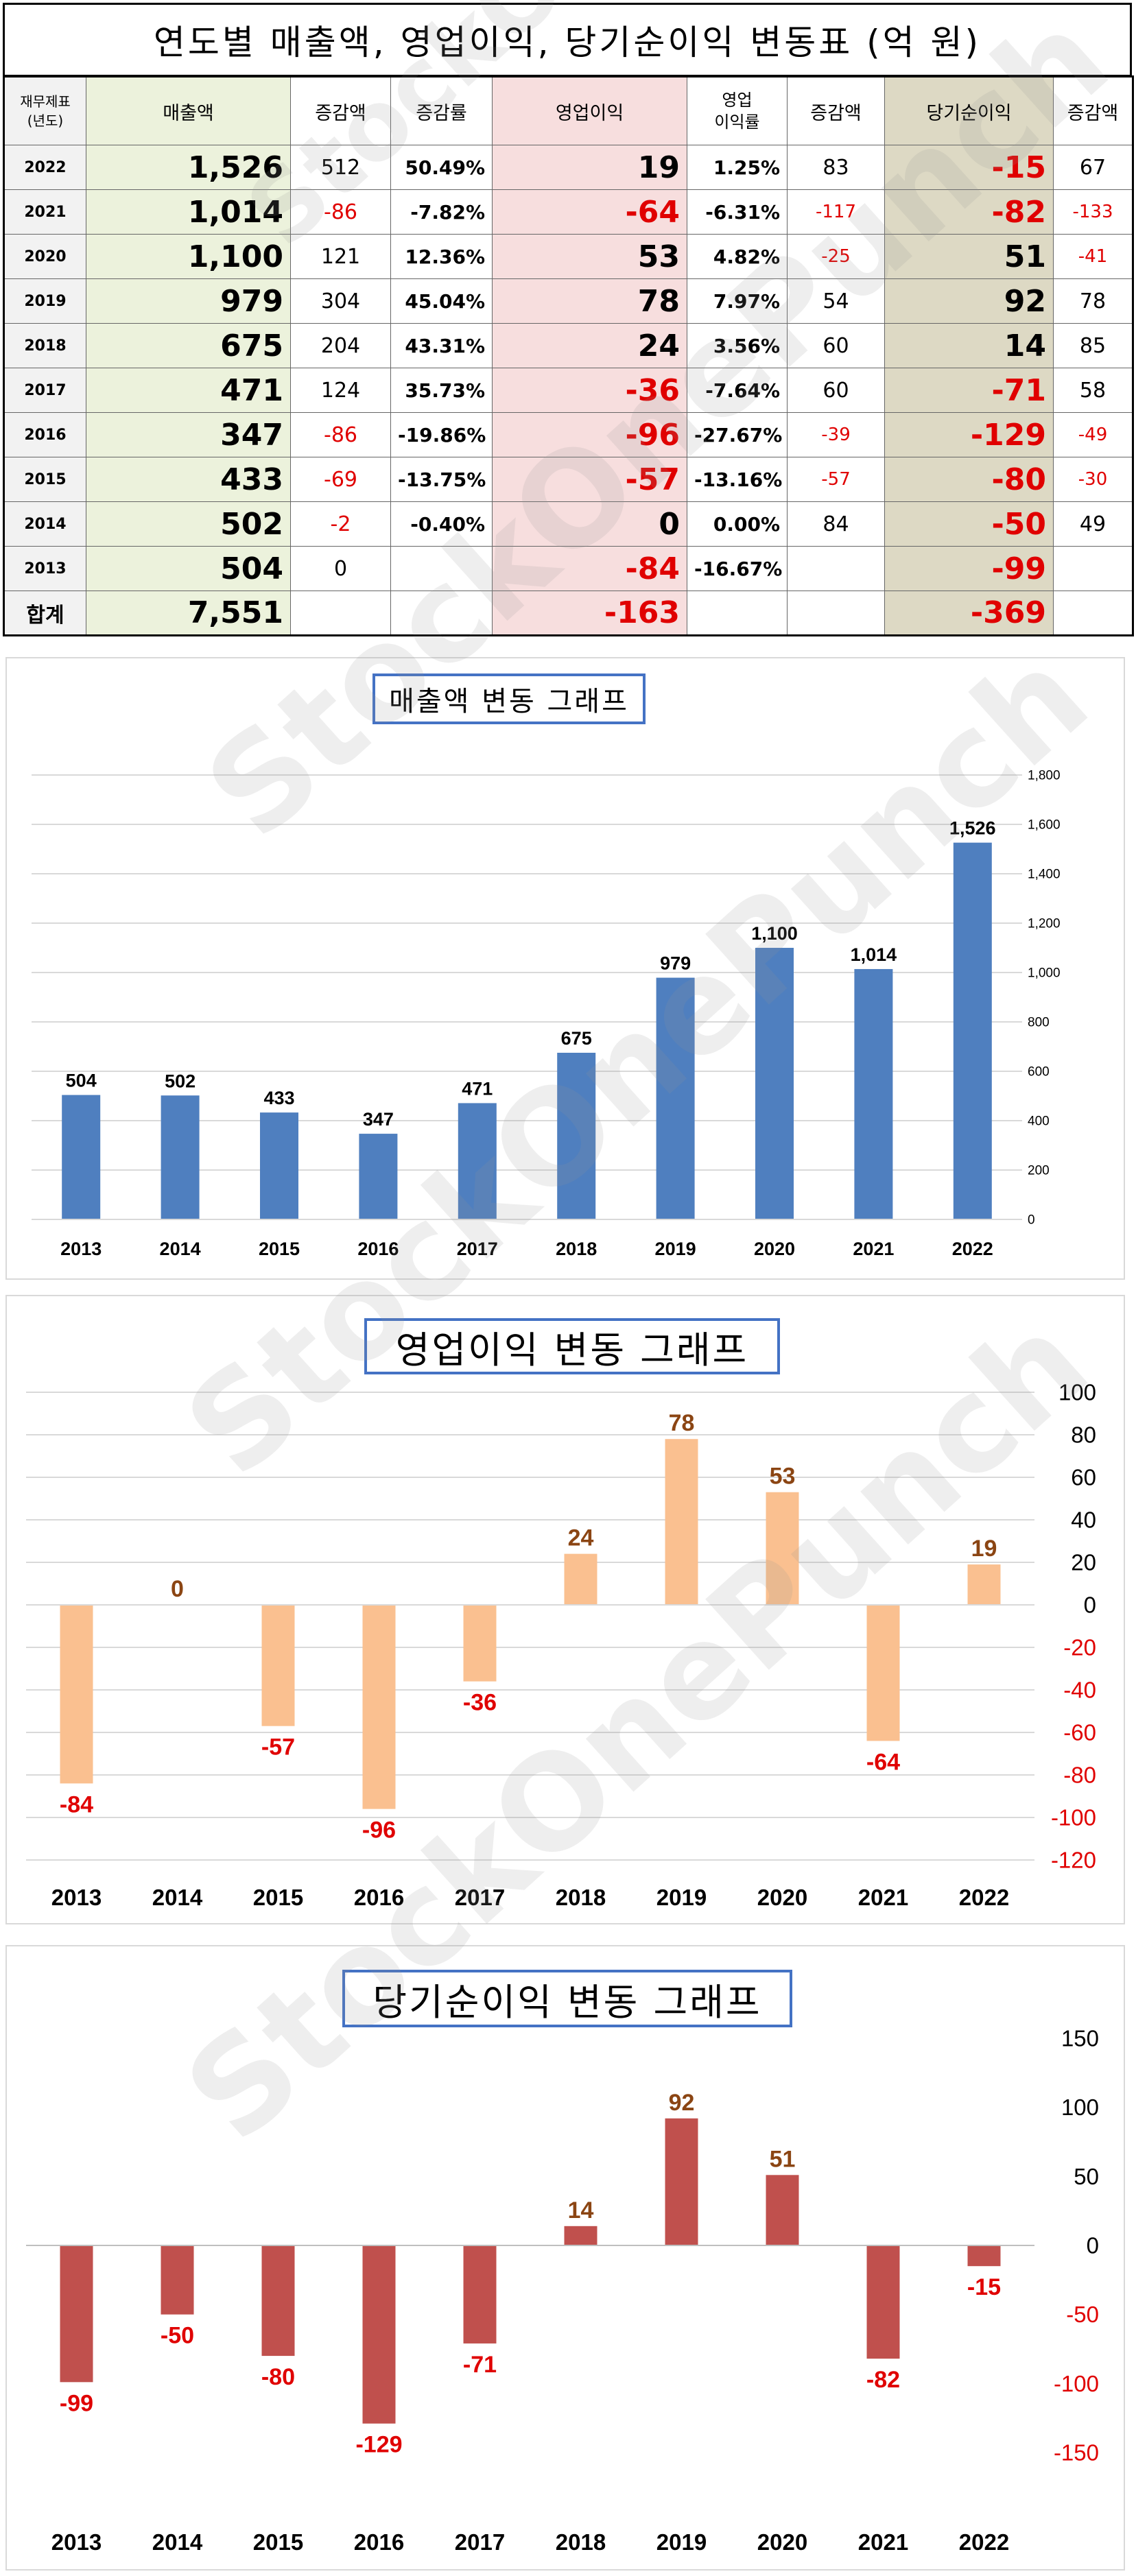 This screenshot has width=1136, height=2576. What do you see at coordinates (737, 212) in the screenshot?
I see `cell-op-margin: -6.31%` at bounding box center [737, 212].